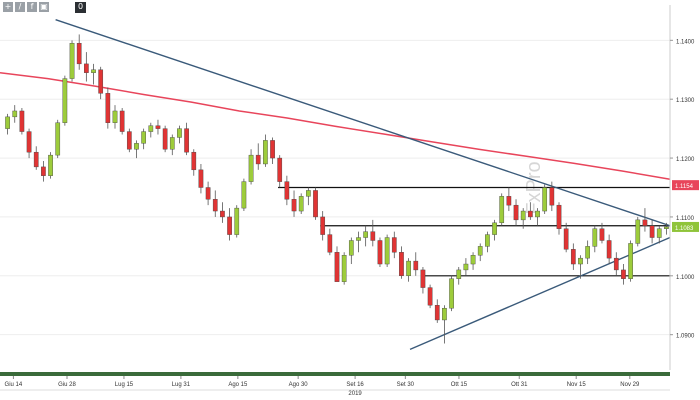  I want to click on time-tick-label: Set 16, so click(355, 385).